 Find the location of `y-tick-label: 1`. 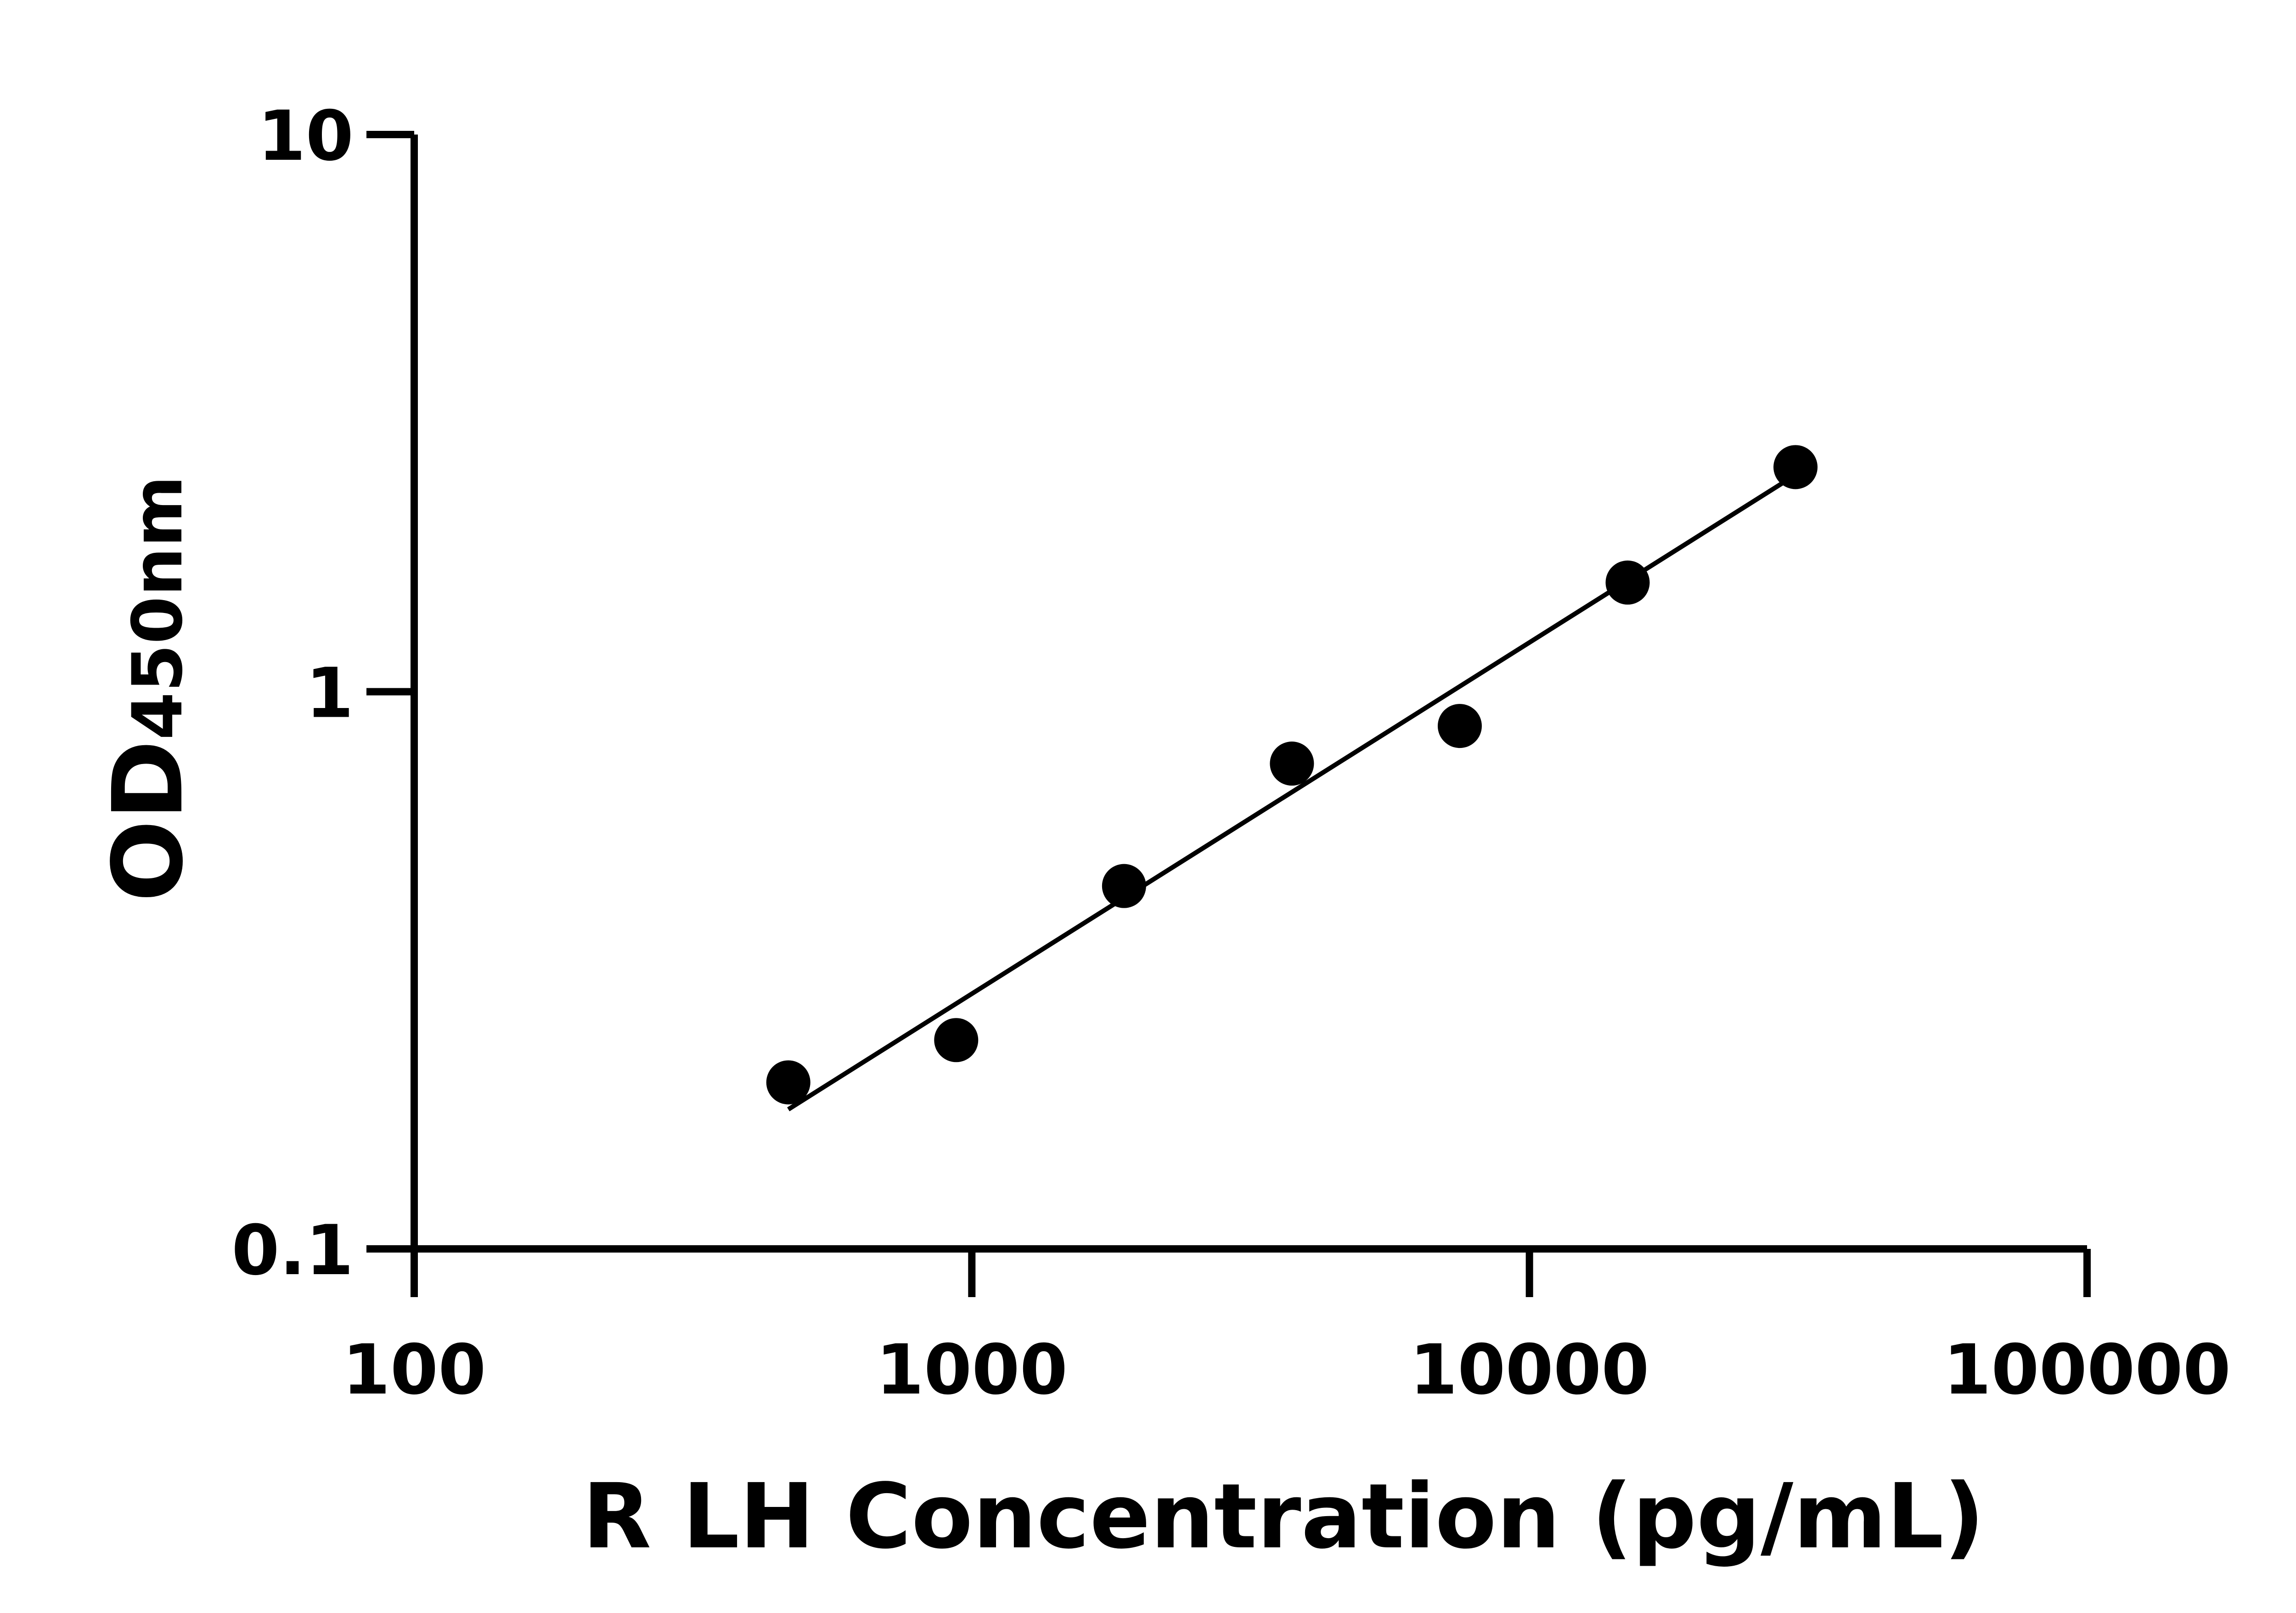

y-tick-label: 1 is located at coordinates (330, 694).